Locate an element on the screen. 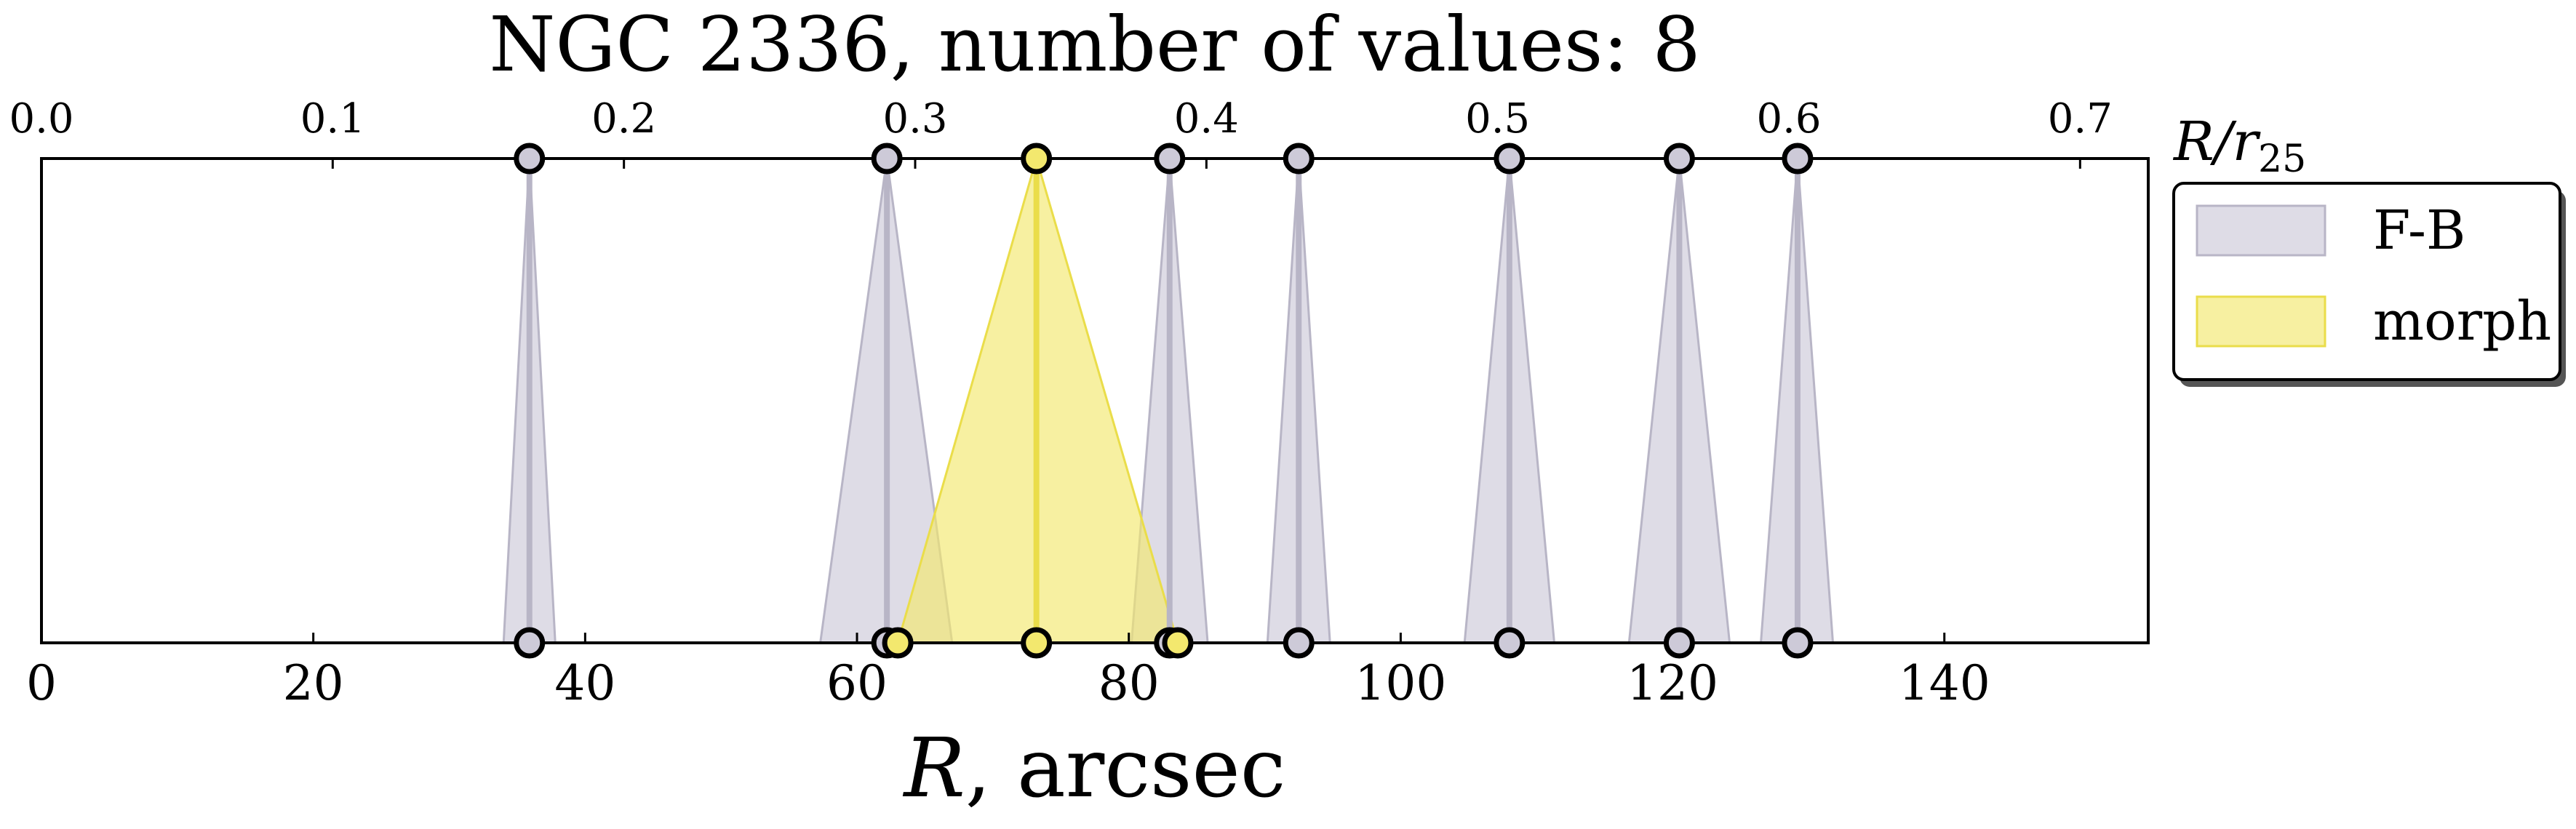  top-tick-label-2: 0.2 is located at coordinates (623, 119).